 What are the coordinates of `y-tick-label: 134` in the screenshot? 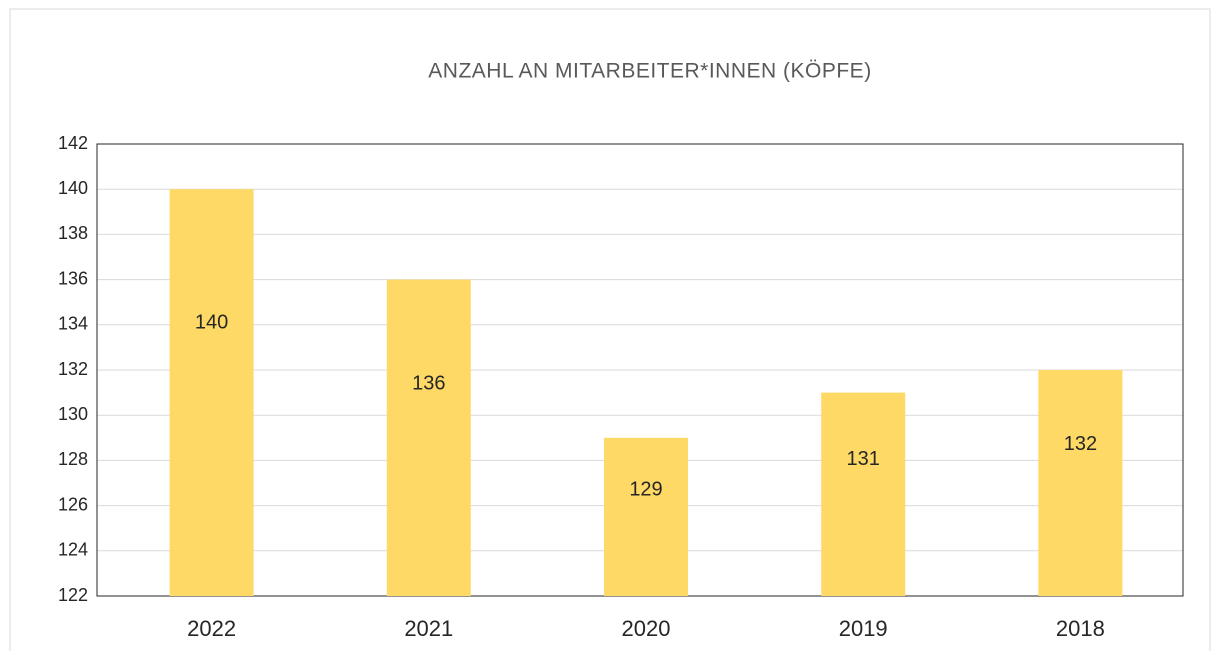 It's located at (73, 324).